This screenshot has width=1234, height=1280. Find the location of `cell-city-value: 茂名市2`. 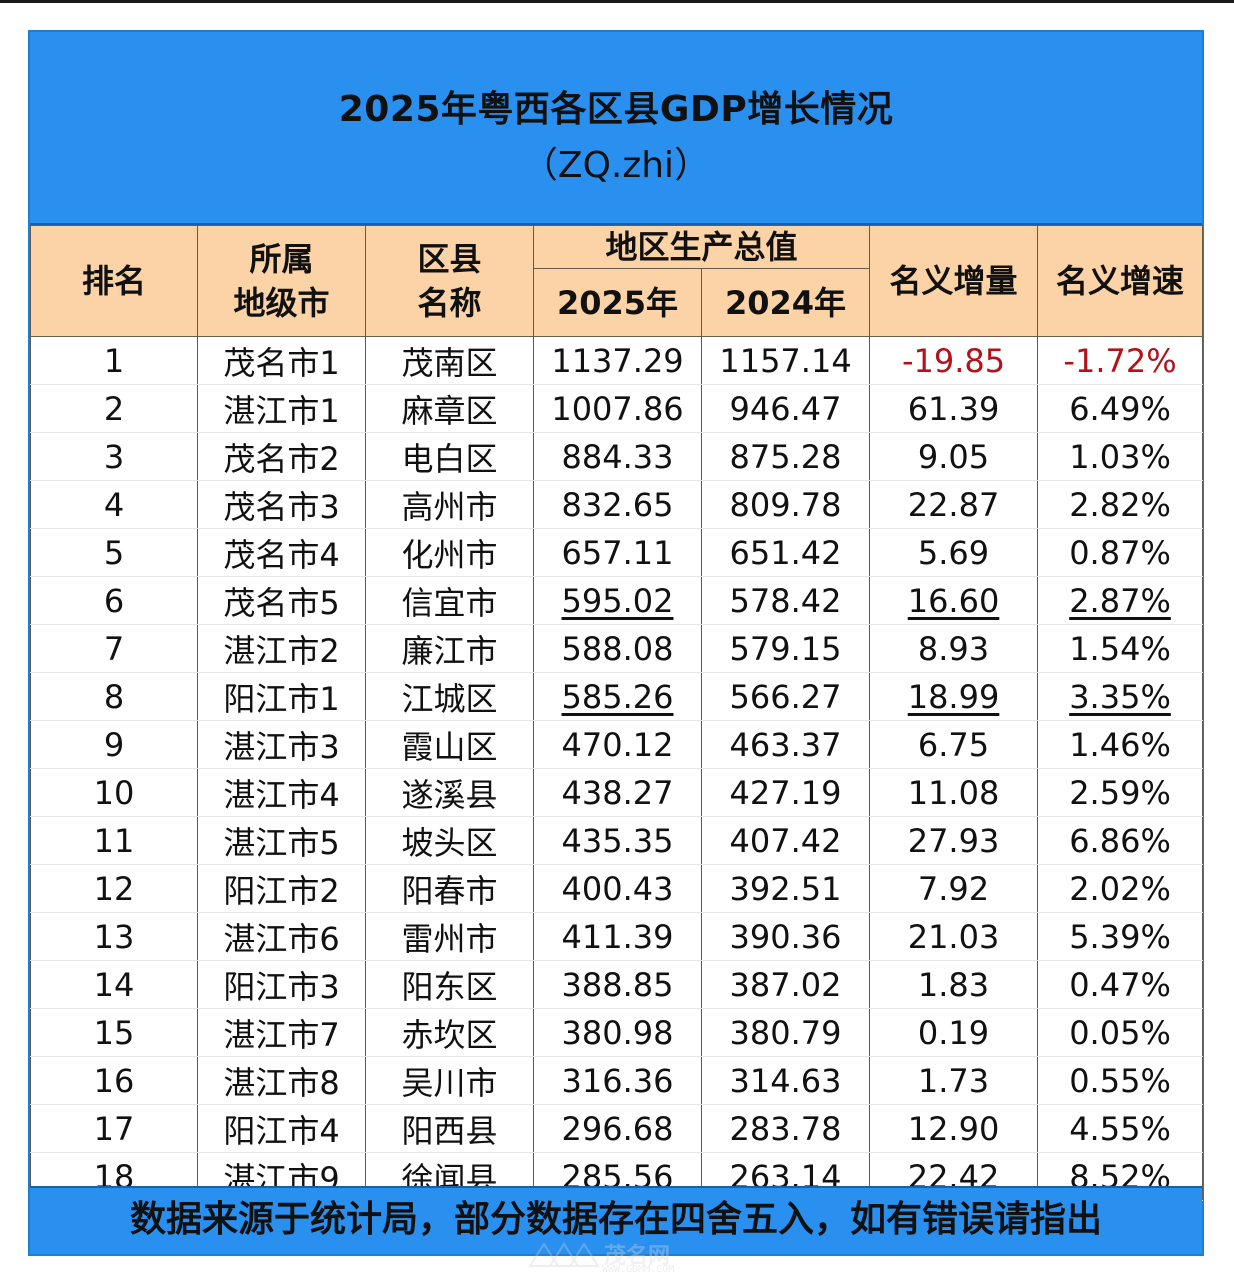

cell-city-value: 茂名市2 is located at coordinates (281, 458).